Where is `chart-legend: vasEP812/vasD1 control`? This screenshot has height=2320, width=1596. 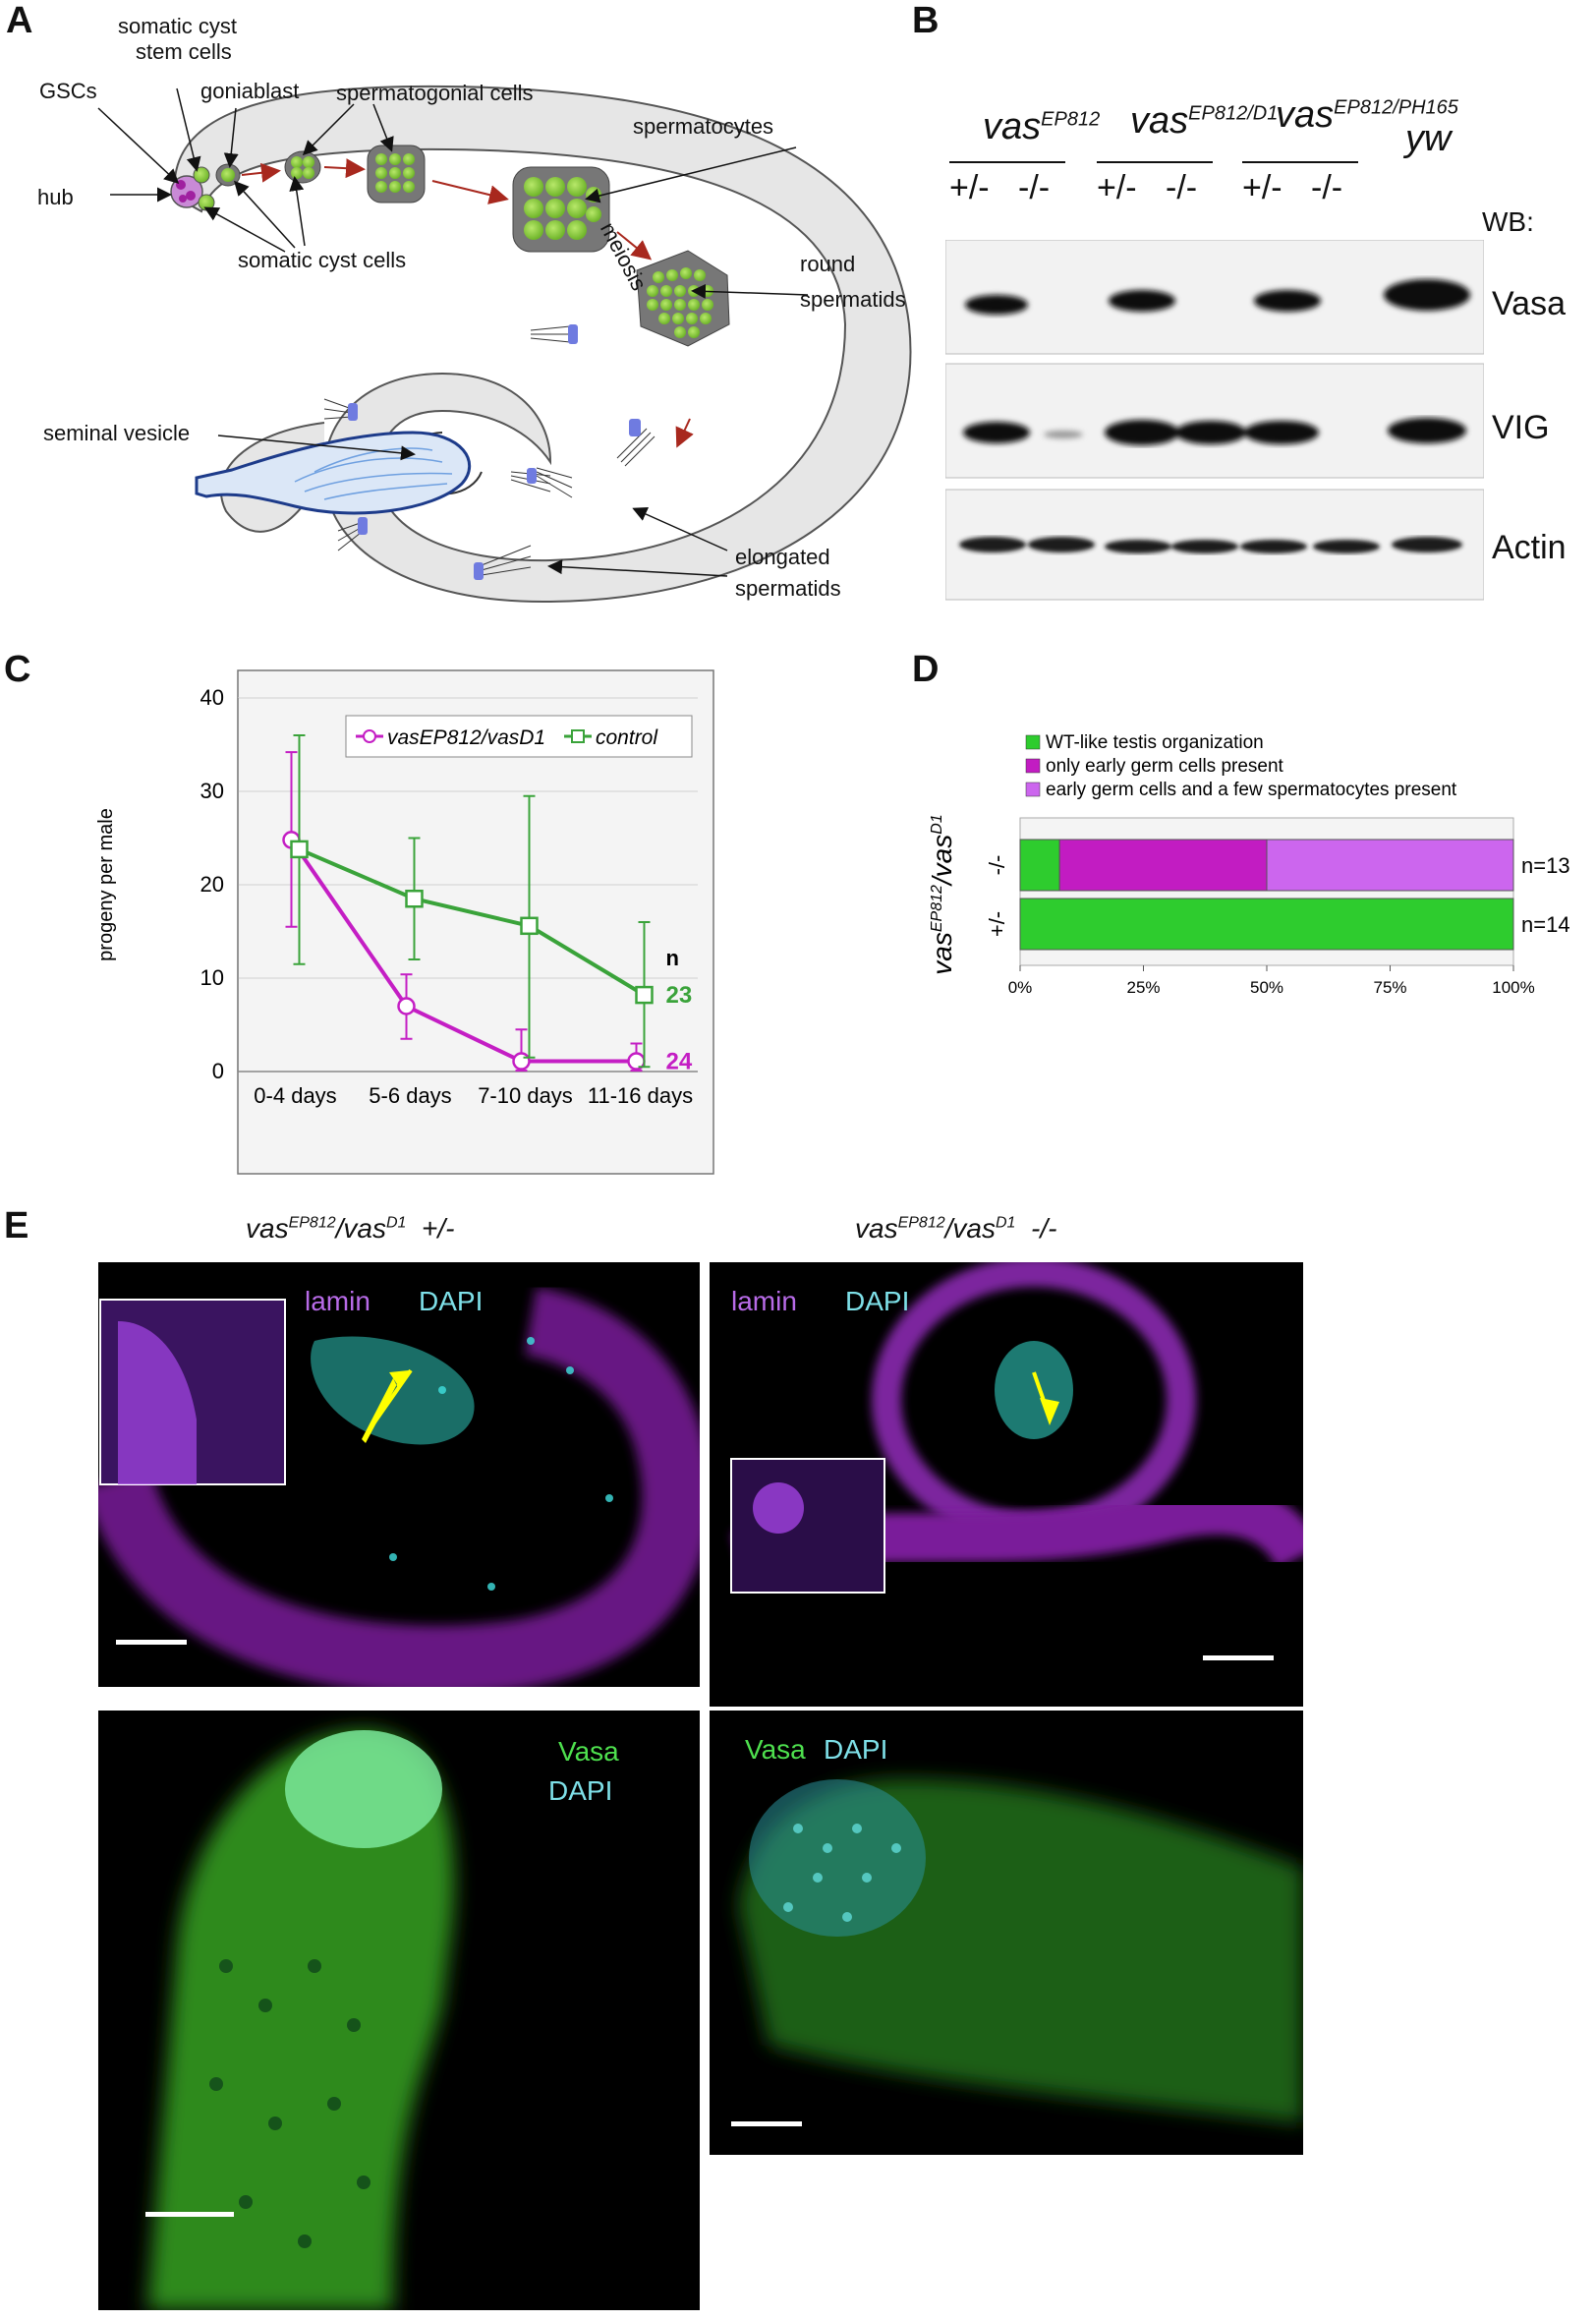
chart-legend: vasEP812/vasD1 control is located at coordinates (519, 736).